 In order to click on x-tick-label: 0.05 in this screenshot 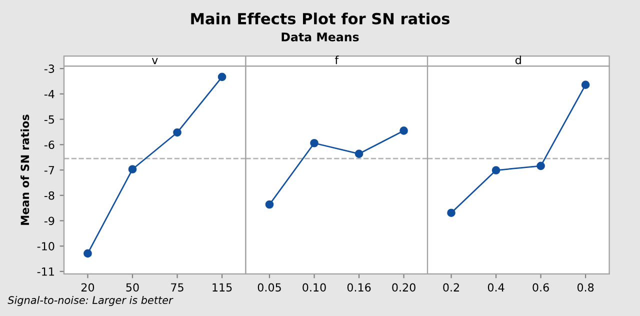, I will do `click(269, 287)`.